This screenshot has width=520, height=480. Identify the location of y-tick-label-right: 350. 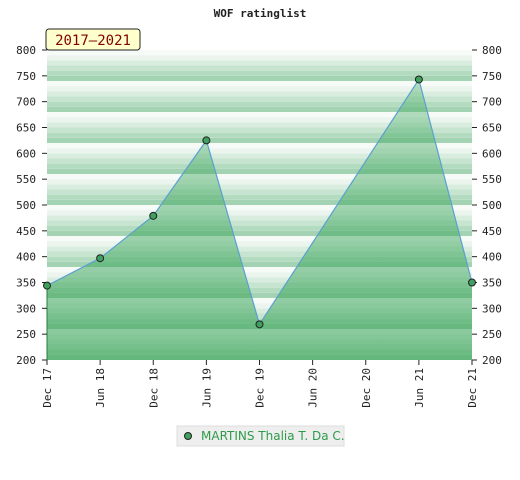
(492, 283).